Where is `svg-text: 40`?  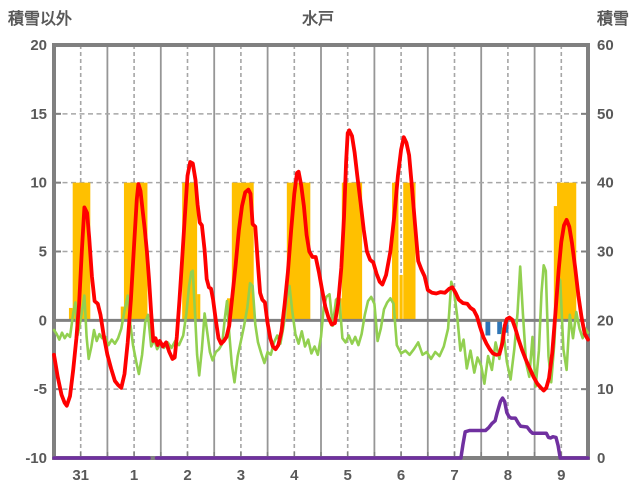 svg-text: 40 is located at coordinates (605, 183).